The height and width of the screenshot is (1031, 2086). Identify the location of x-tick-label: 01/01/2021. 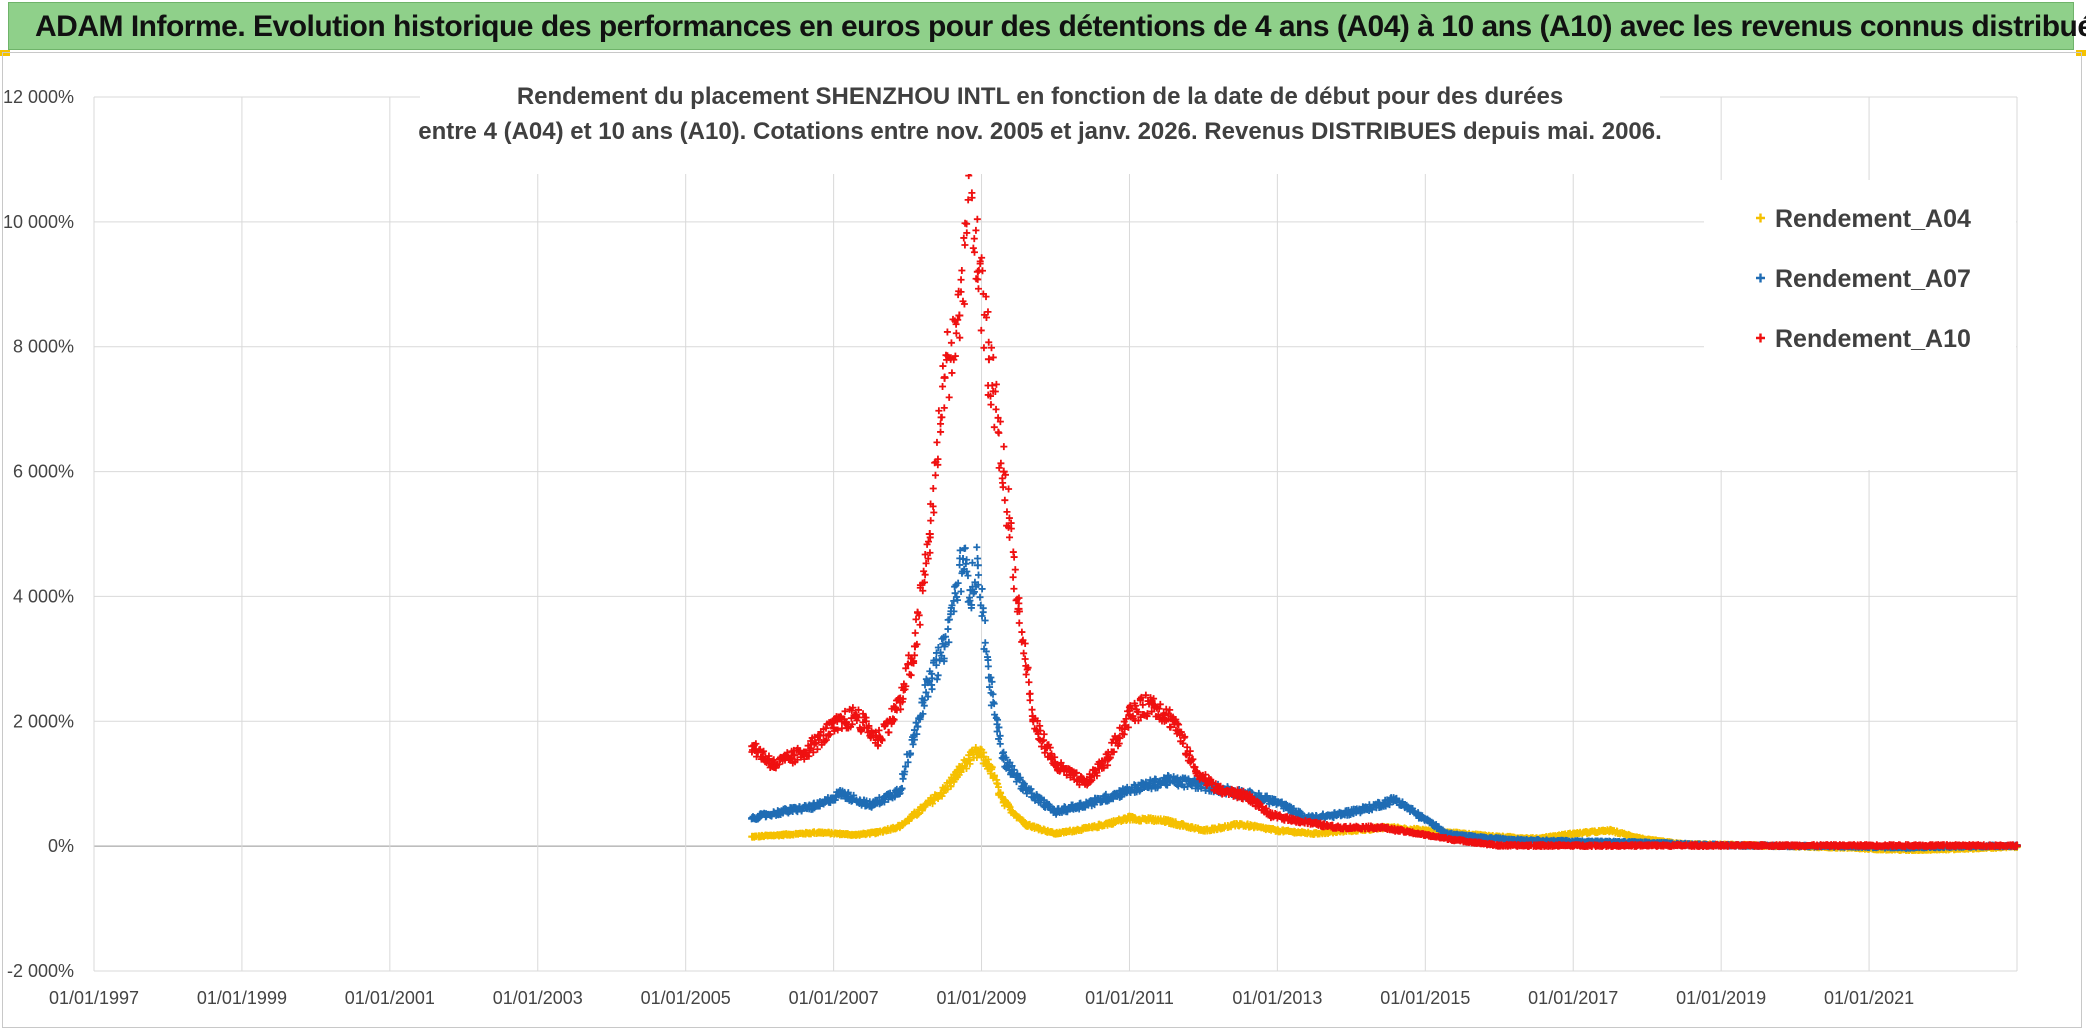
(1869, 998).